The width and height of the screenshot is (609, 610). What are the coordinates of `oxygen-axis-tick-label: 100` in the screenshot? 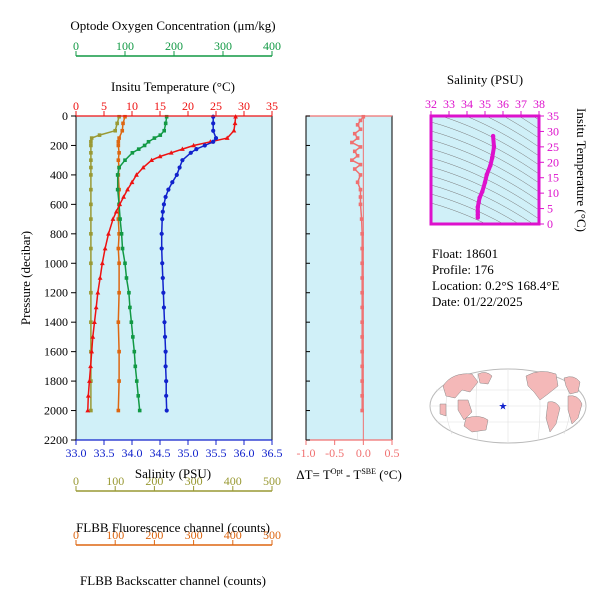 It's located at (125, 46).